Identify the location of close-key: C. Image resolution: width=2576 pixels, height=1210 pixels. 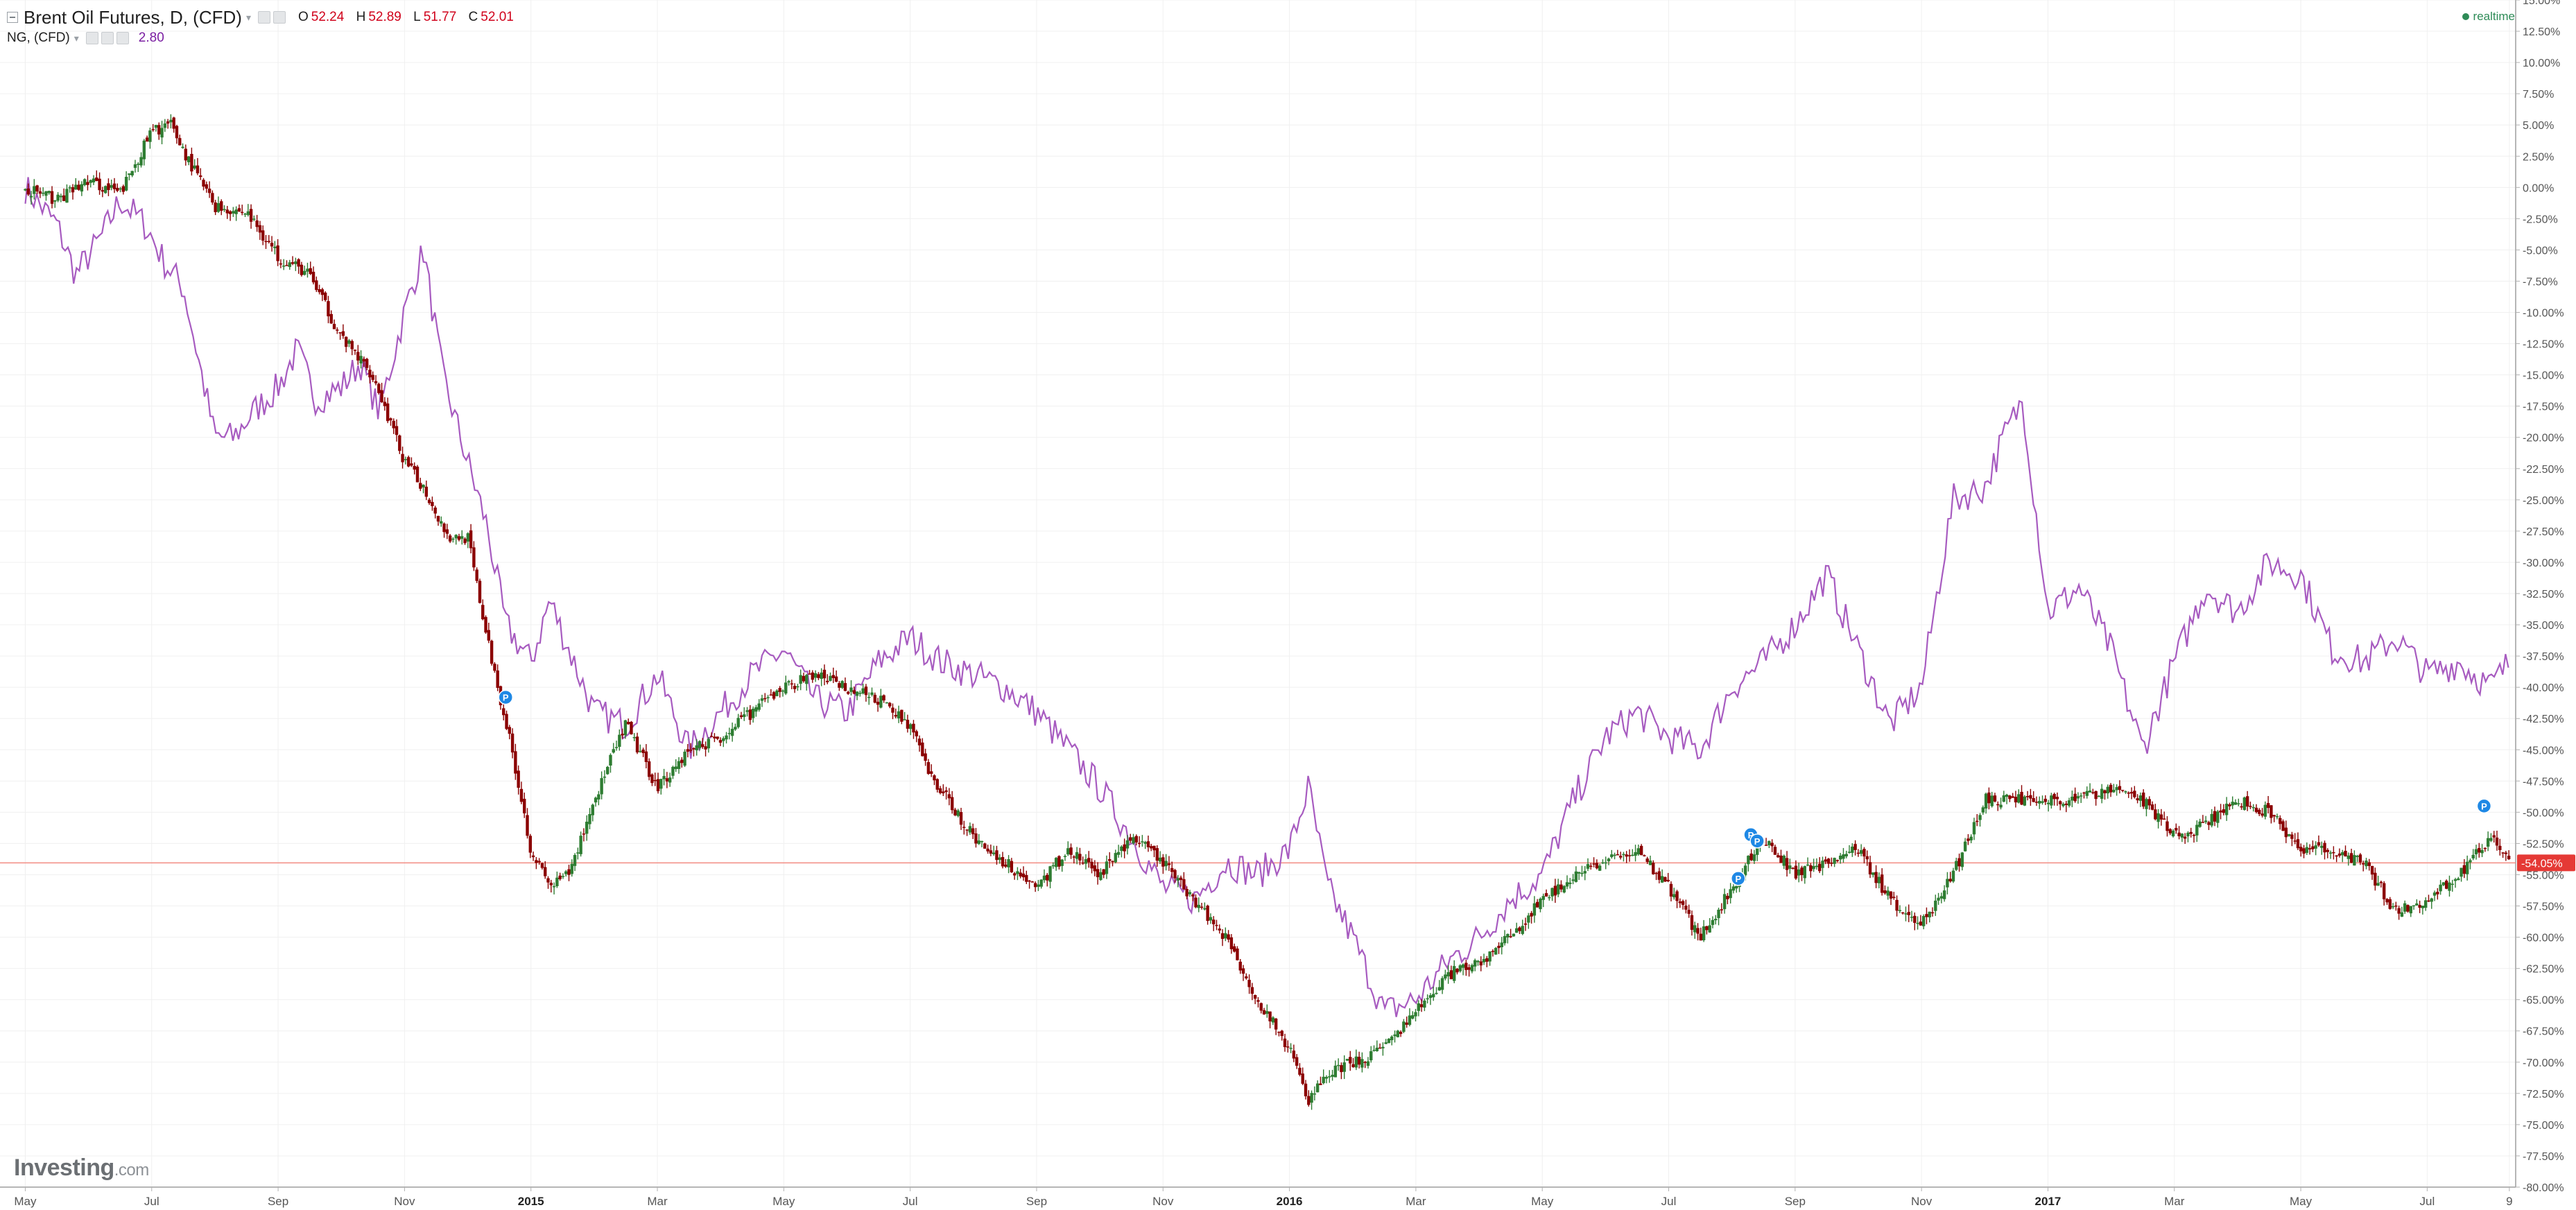
(473, 17).